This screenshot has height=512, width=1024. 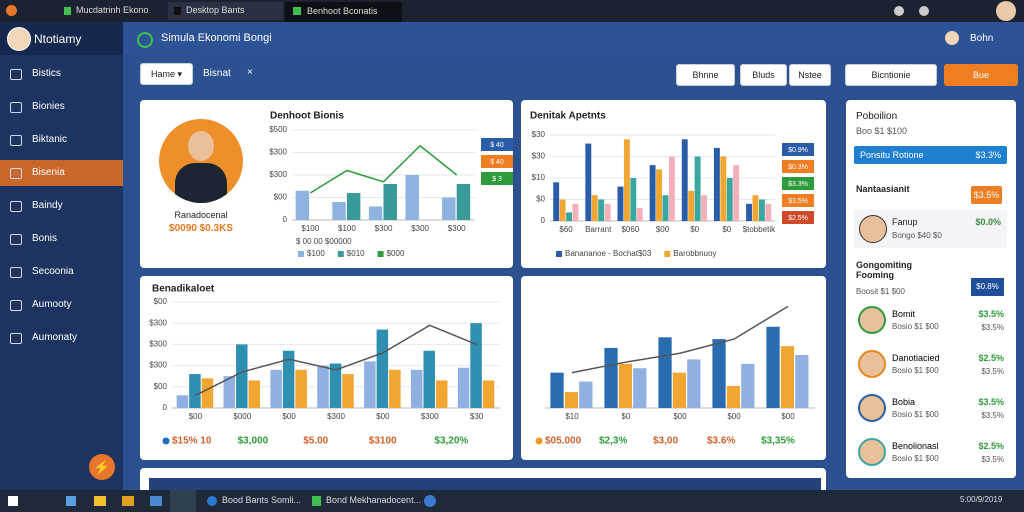 I want to click on nav-item: Biktanic, so click(x=61, y=140).